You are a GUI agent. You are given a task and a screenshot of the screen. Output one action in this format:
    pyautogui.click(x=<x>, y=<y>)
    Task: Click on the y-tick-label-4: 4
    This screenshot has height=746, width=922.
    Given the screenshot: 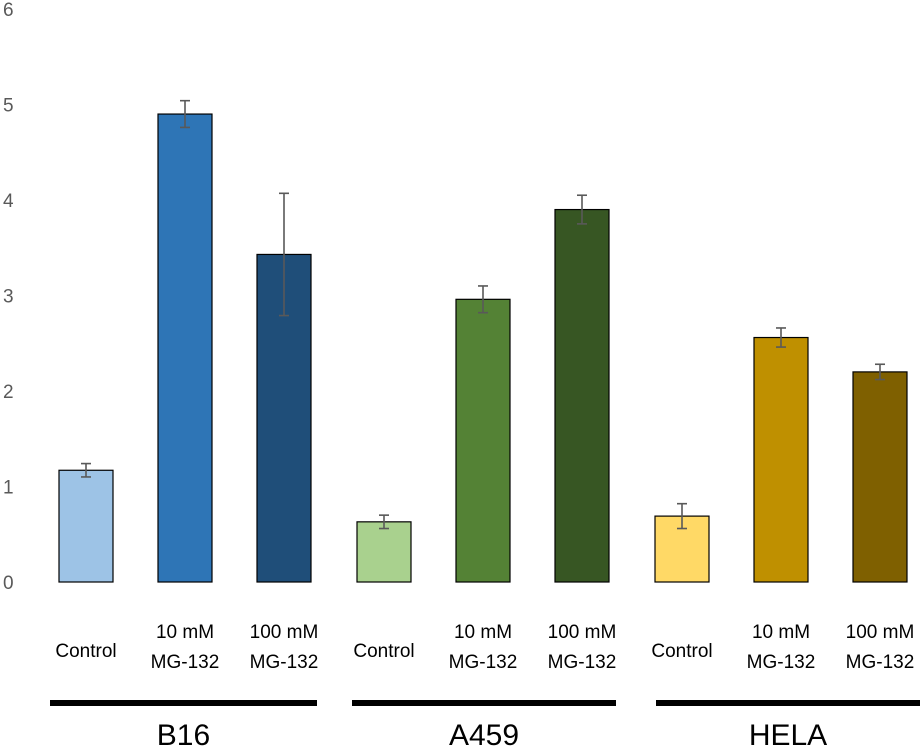 What is the action you would take?
    pyautogui.click(x=8, y=201)
    